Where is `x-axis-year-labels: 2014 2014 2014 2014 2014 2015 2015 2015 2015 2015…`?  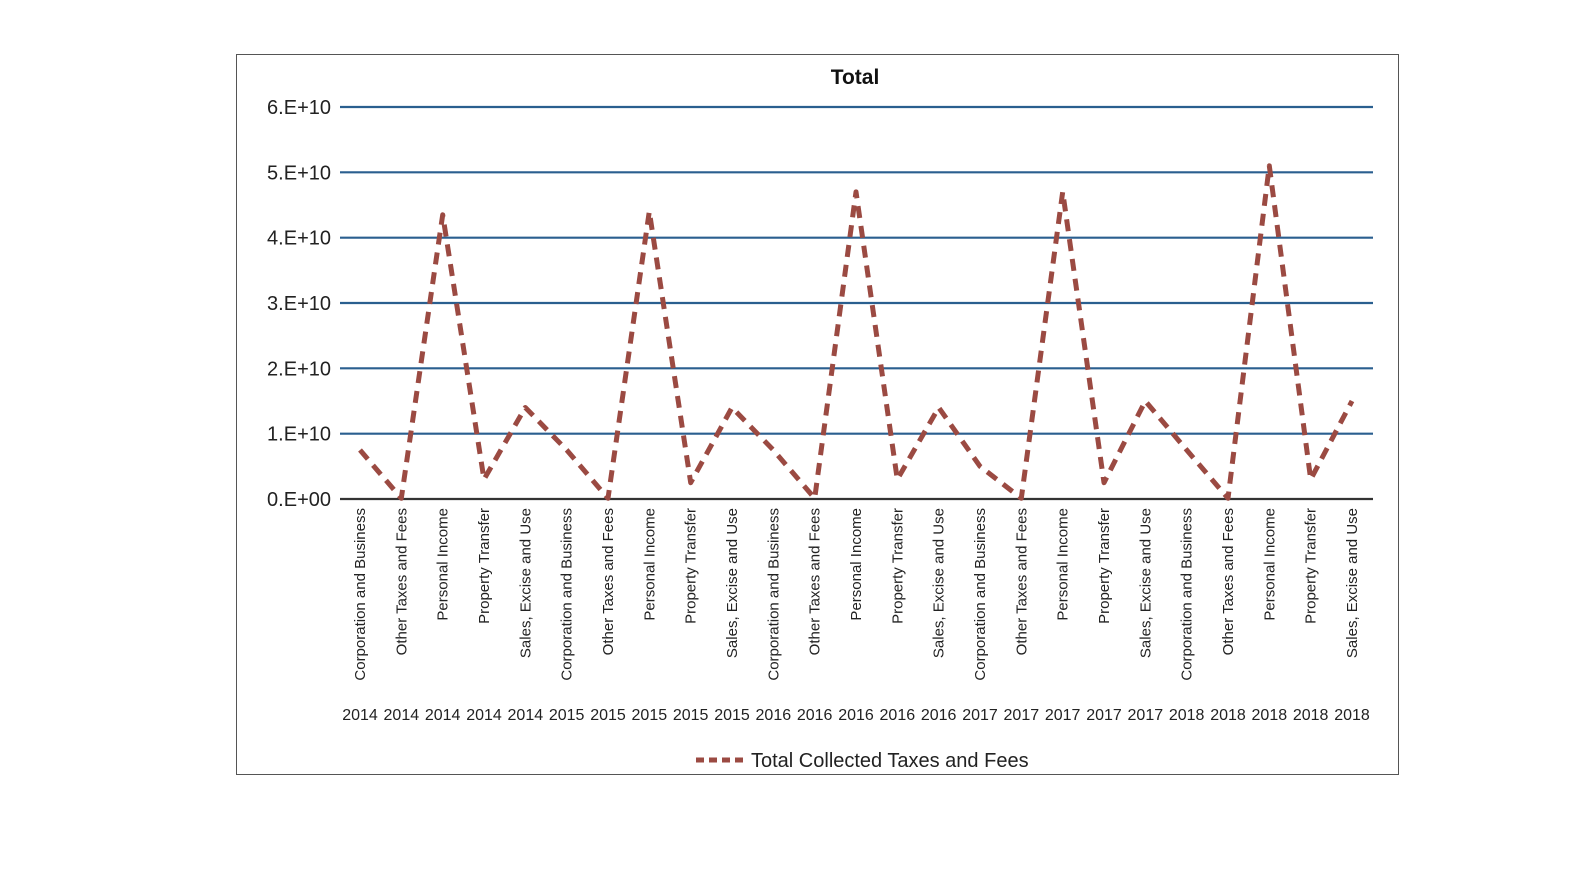
x-axis-year-labels: 2014 2014 2014 2014 2014 2015 2015 2015 2015 2015… is located at coordinates (856, 715).